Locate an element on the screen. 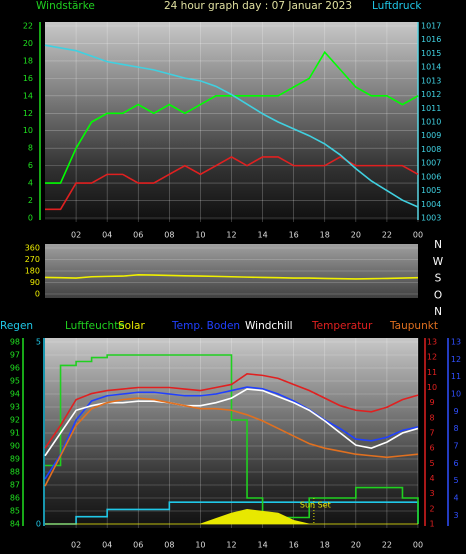  y-tick-label: 92 is located at coordinates (15, 420).